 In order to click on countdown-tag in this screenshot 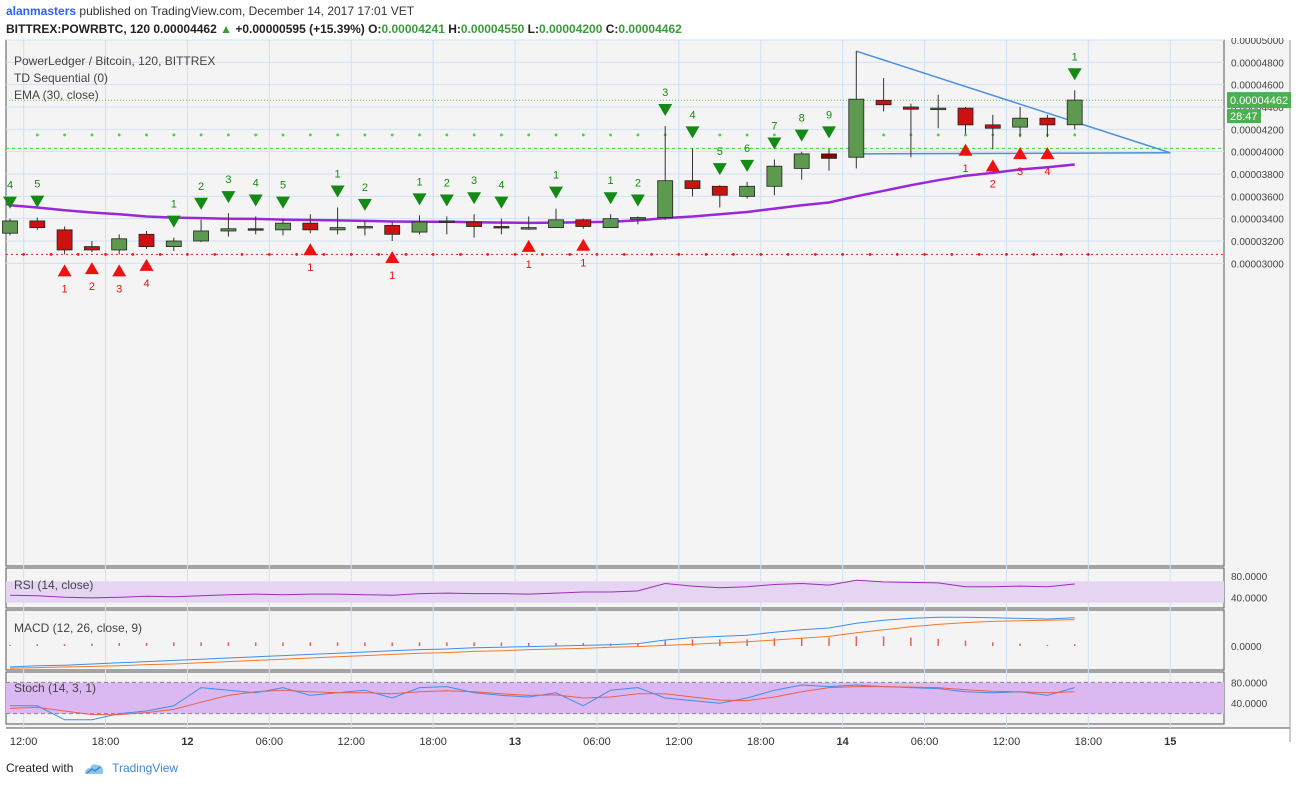, I will do `click(1244, 116)`.